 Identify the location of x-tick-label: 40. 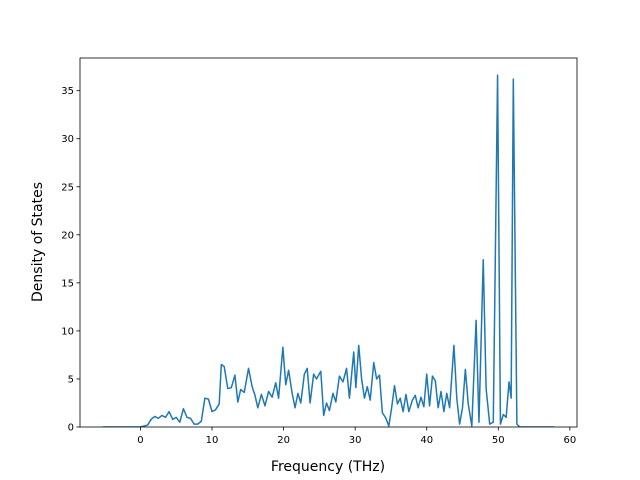
(426, 440).